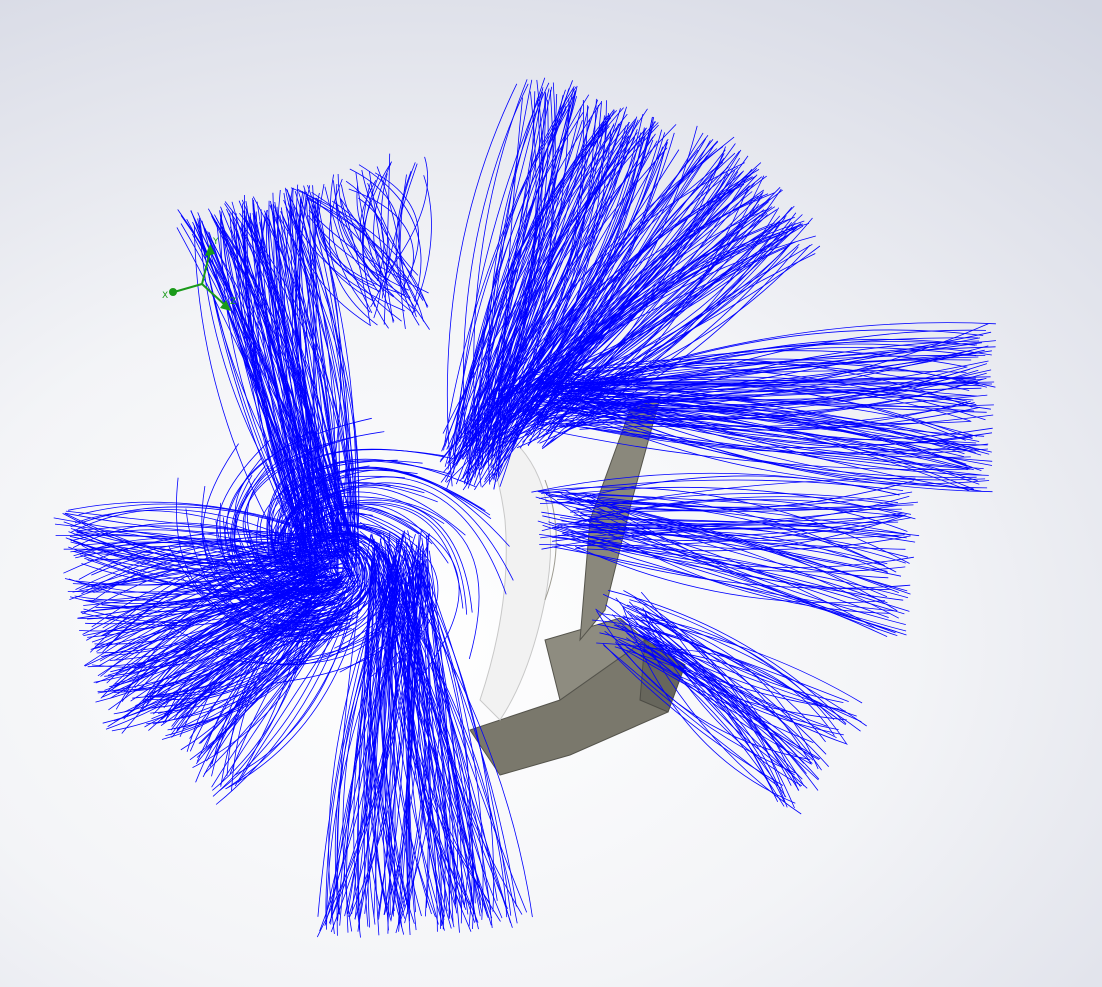 The height and width of the screenshot is (987, 1102). I want to click on triad-z-arrow-icon, so click(225, 305).